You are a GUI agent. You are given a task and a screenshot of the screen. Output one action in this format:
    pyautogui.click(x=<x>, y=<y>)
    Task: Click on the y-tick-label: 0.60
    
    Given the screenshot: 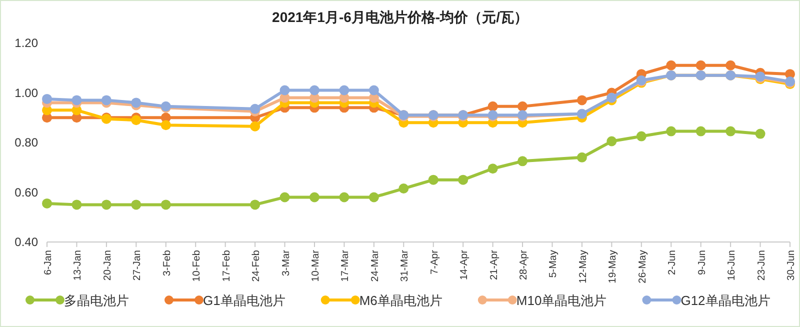 What is the action you would take?
    pyautogui.click(x=26, y=192)
    